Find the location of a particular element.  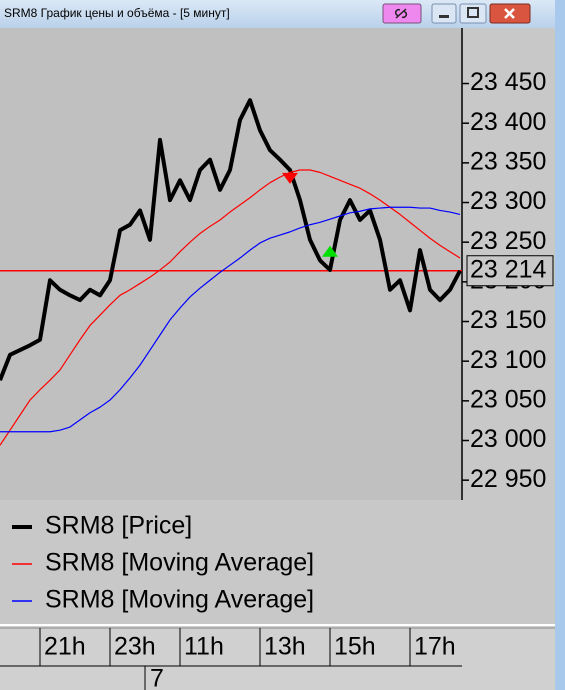

current-value-label: 23 214 is located at coordinates (508, 269).